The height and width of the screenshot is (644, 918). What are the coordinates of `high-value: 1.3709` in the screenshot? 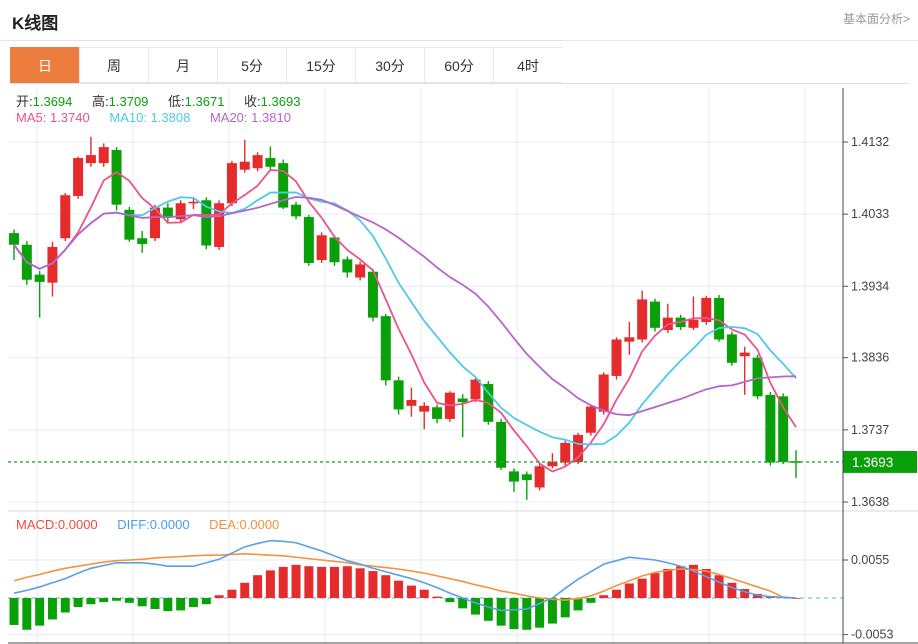 It's located at (128, 101).